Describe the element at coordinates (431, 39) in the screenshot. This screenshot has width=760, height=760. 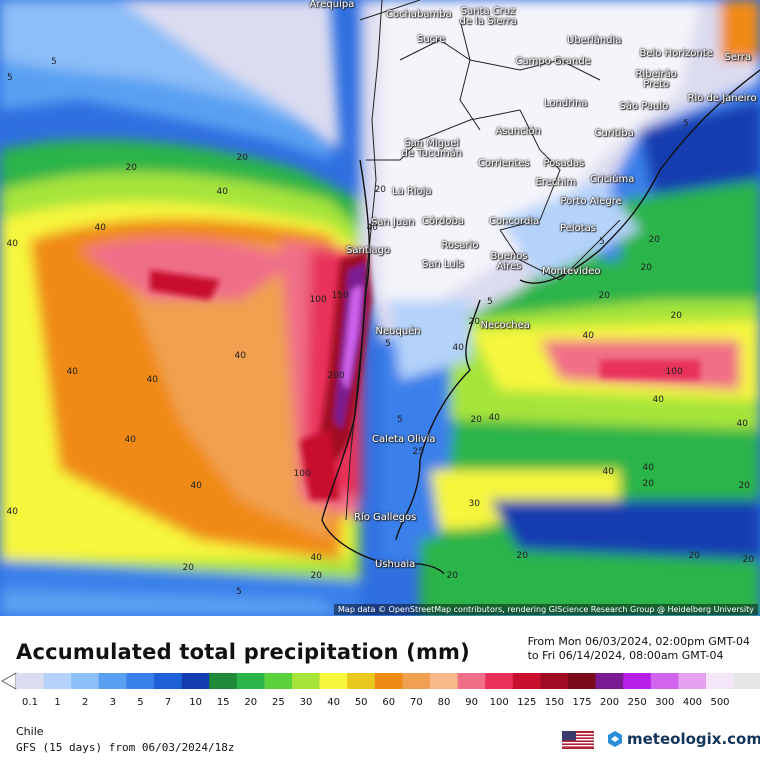
I see `city-label: Sucre` at that location.